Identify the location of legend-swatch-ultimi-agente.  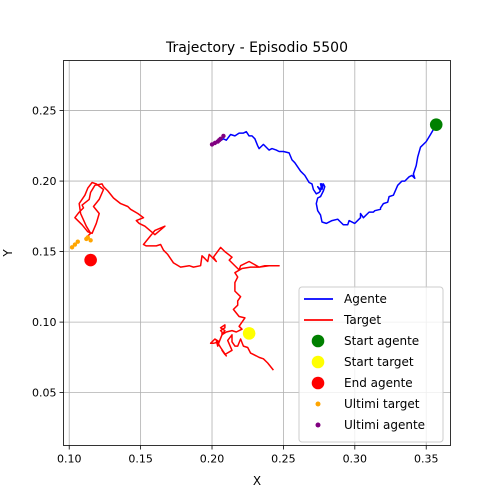
(318, 425).